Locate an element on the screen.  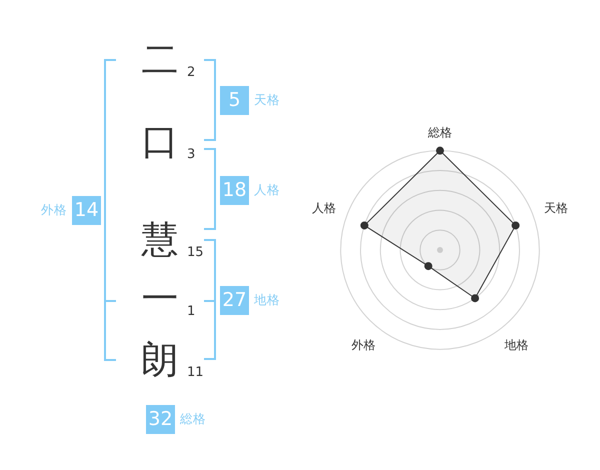
spoke-label: 人格 is located at coordinates (324, 208).